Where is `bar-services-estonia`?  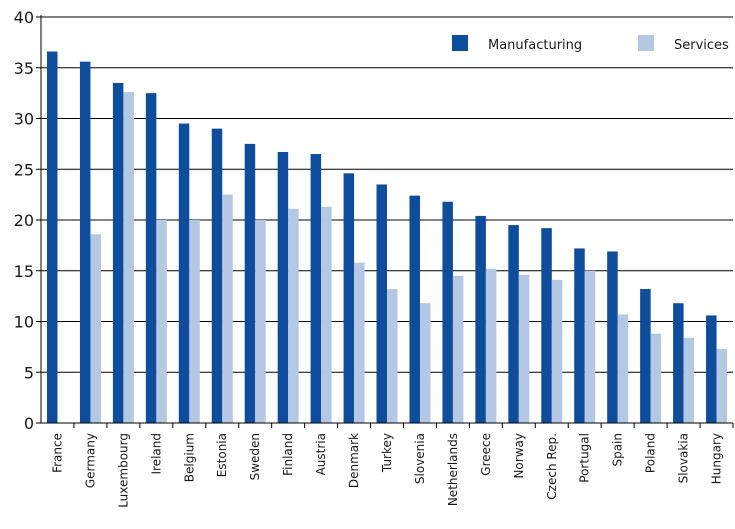 bar-services-estonia is located at coordinates (227, 309).